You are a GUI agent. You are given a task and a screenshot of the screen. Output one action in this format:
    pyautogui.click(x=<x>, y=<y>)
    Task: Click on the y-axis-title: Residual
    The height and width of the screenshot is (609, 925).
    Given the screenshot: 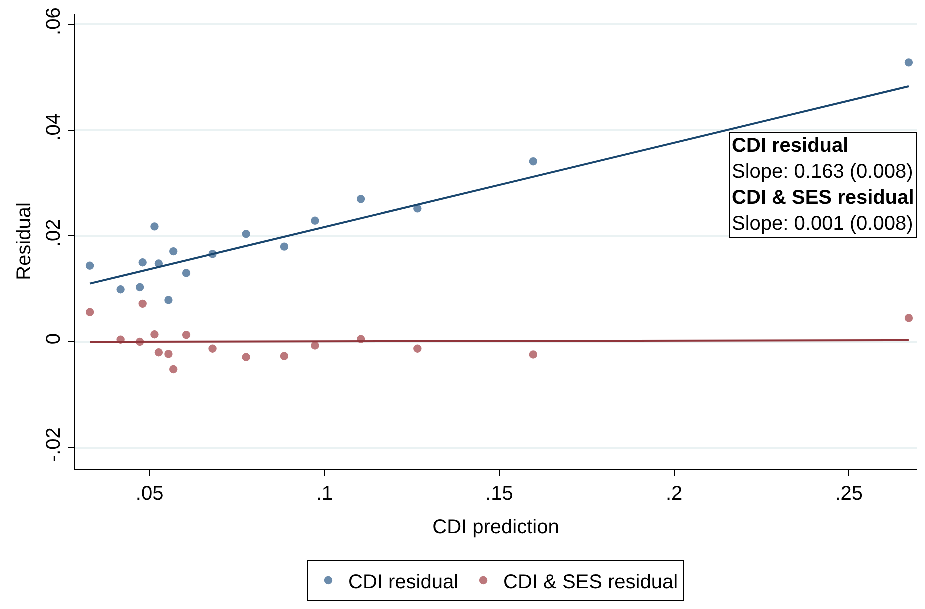 What is the action you would take?
    pyautogui.click(x=25, y=241)
    